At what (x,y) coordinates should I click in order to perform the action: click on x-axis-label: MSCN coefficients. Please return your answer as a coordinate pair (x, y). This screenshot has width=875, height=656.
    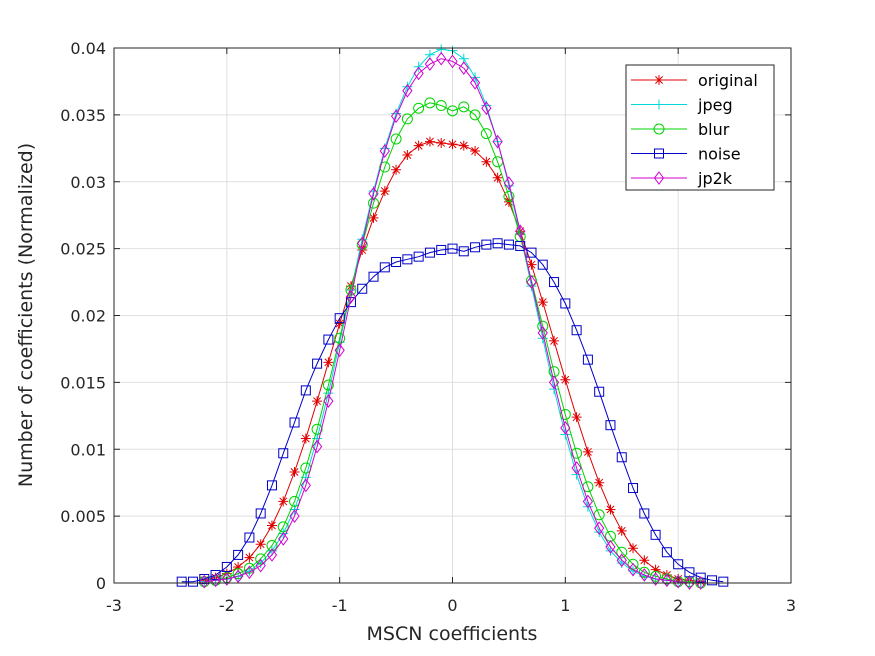
    Looking at the image, I should click on (452, 634).